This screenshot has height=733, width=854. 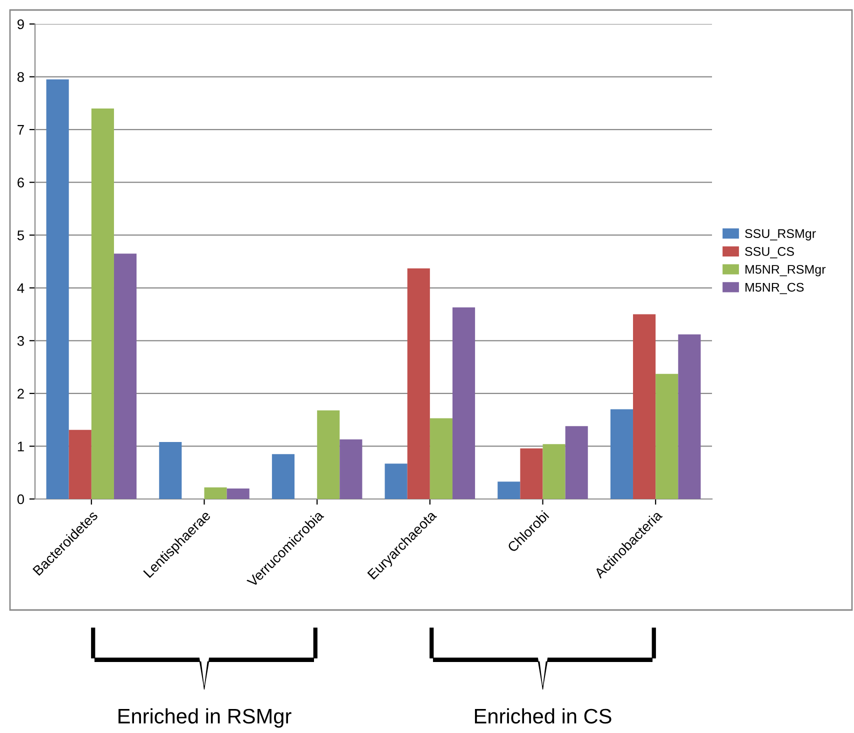 What do you see at coordinates (20, 288) in the screenshot?
I see `y-tick-label: 4` at bounding box center [20, 288].